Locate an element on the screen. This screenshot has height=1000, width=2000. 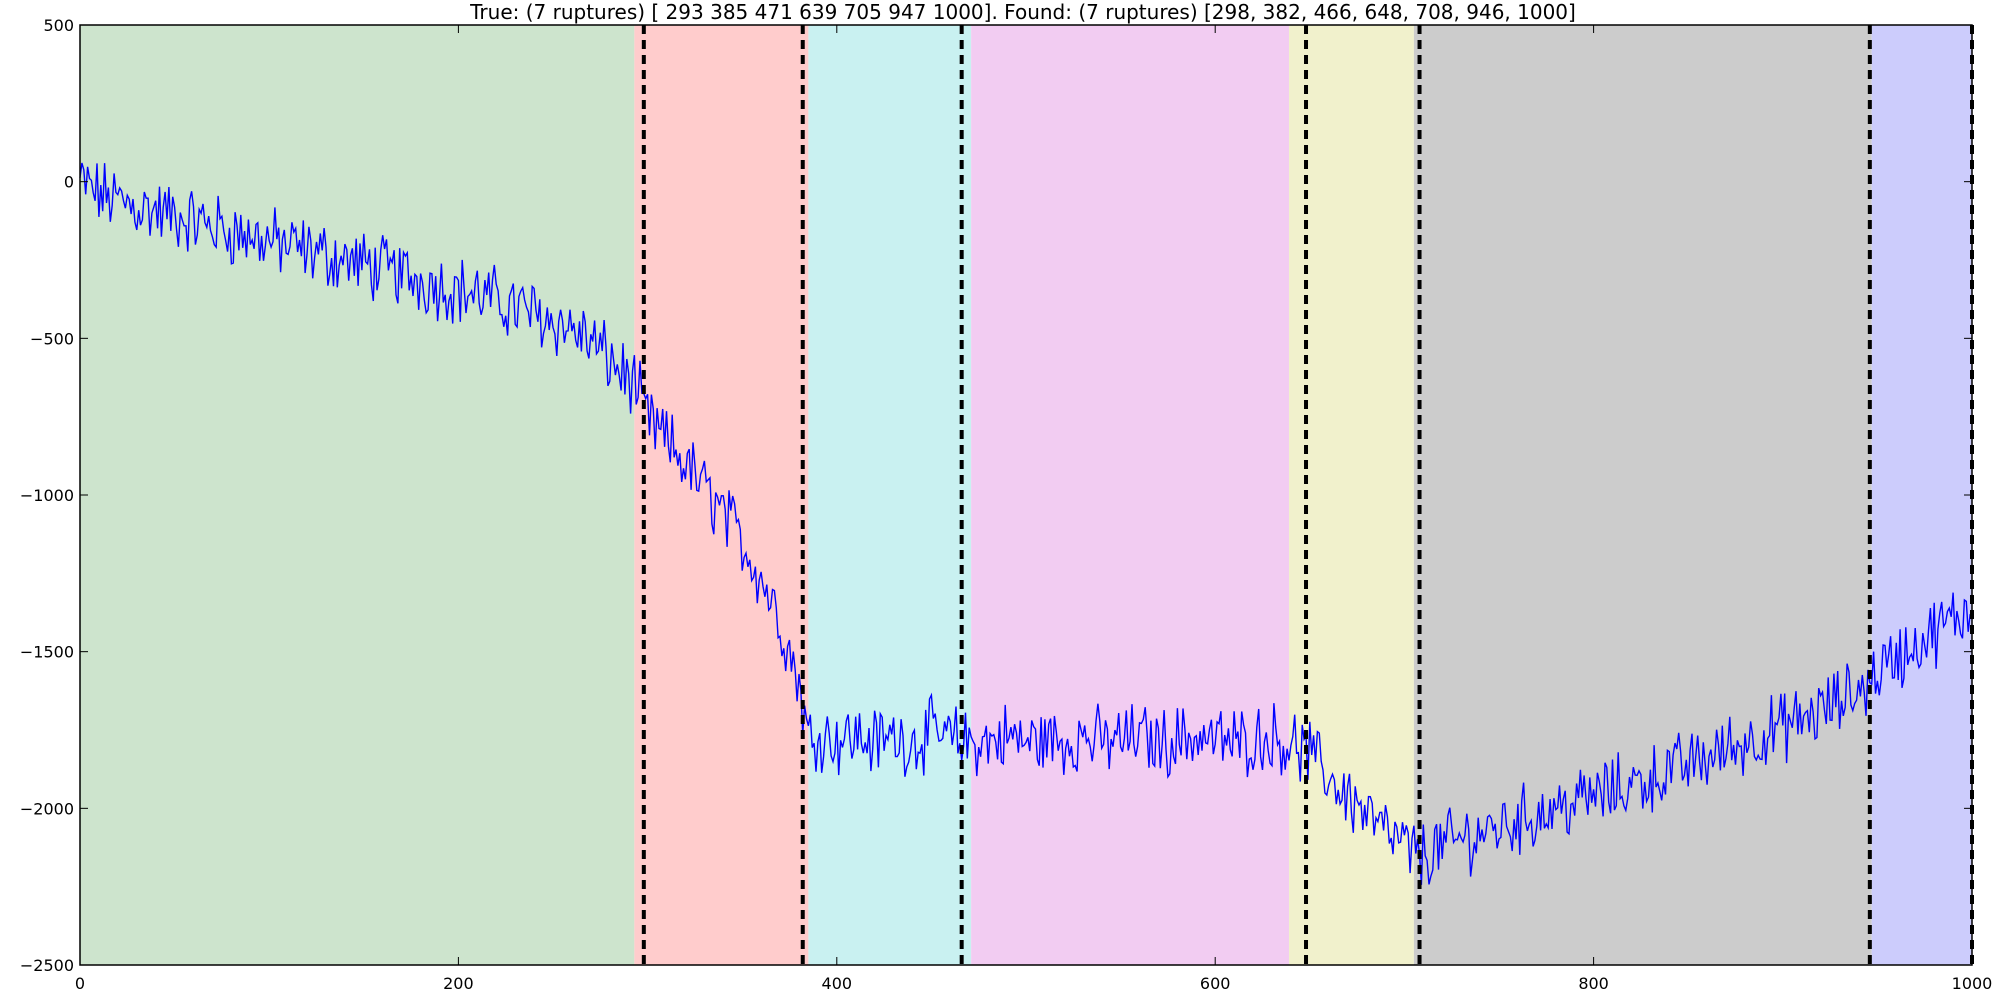
x-tick-label: 400 is located at coordinates (837, 983).